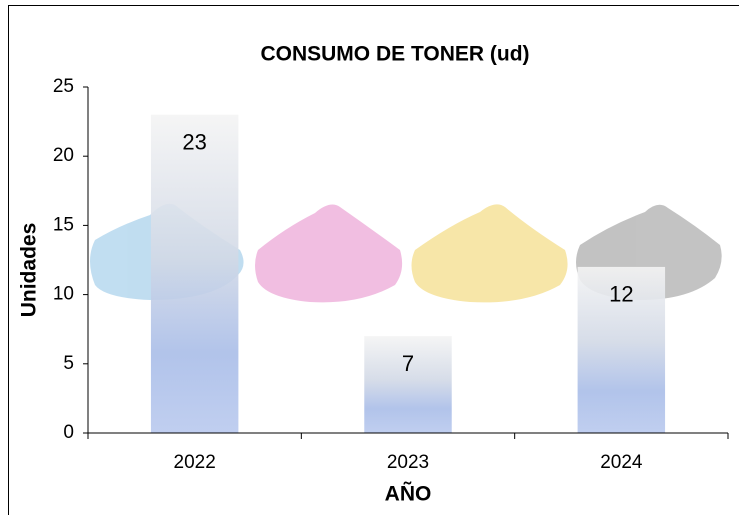 This screenshot has height=515, width=739. Describe the element at coordinates (329, 253) in the screenshot. I see `toner-pile-magenta` at that location.